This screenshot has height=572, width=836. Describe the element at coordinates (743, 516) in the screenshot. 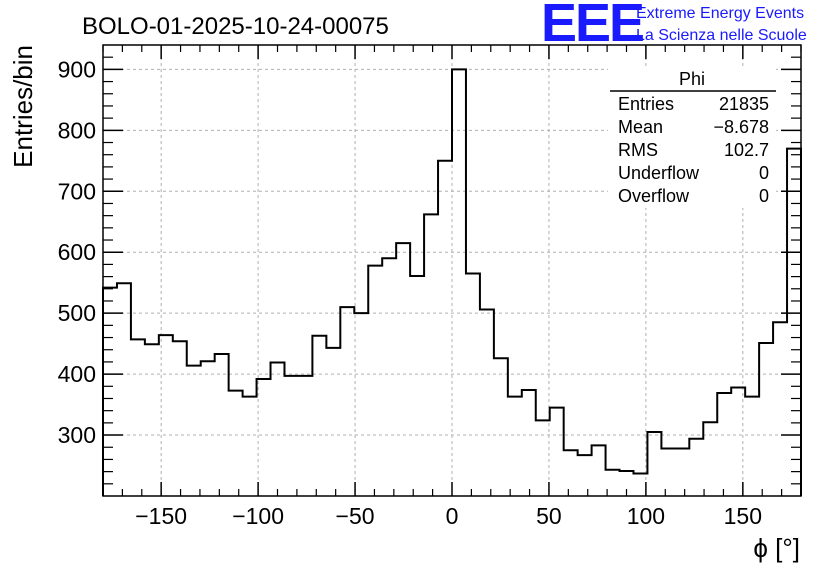

I see `x-tick-label: 150` at that location.